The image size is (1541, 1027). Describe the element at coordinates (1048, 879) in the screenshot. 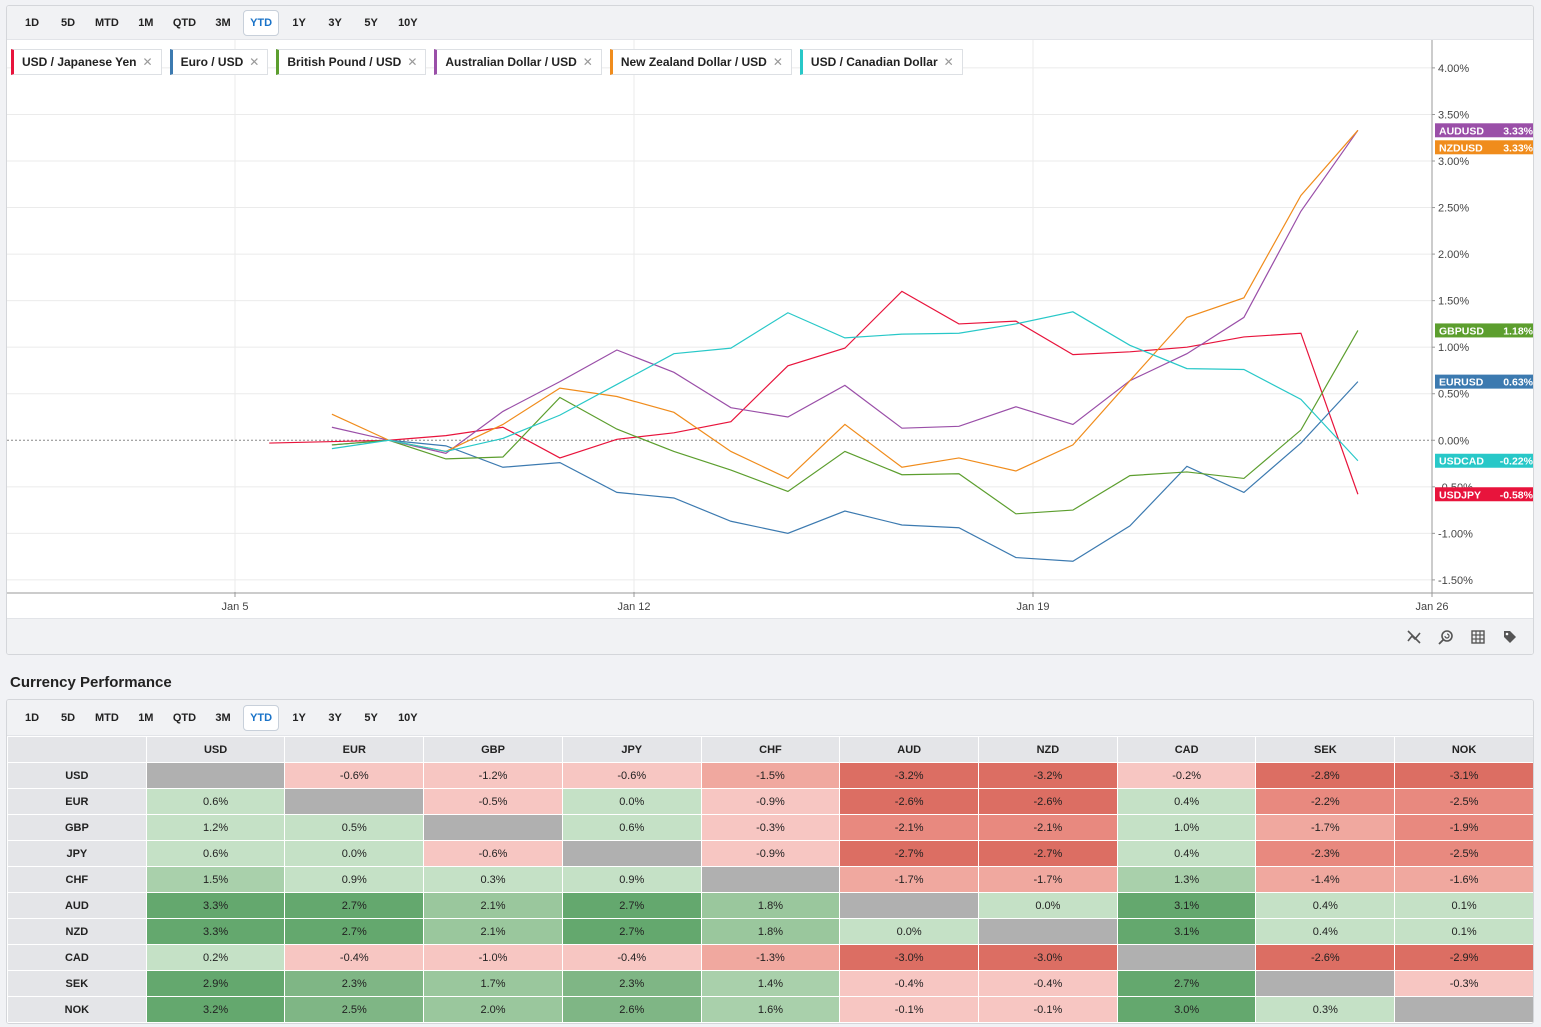

I see `performance-cell: -1.7%` at that location.